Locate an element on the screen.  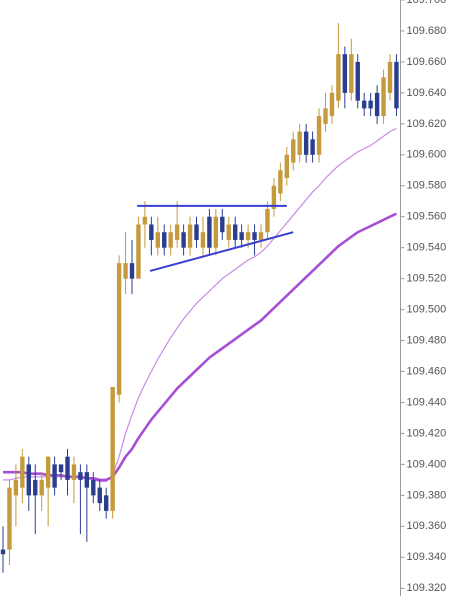
y-tick-label: 109.600 is located at coordinates (427, 155).